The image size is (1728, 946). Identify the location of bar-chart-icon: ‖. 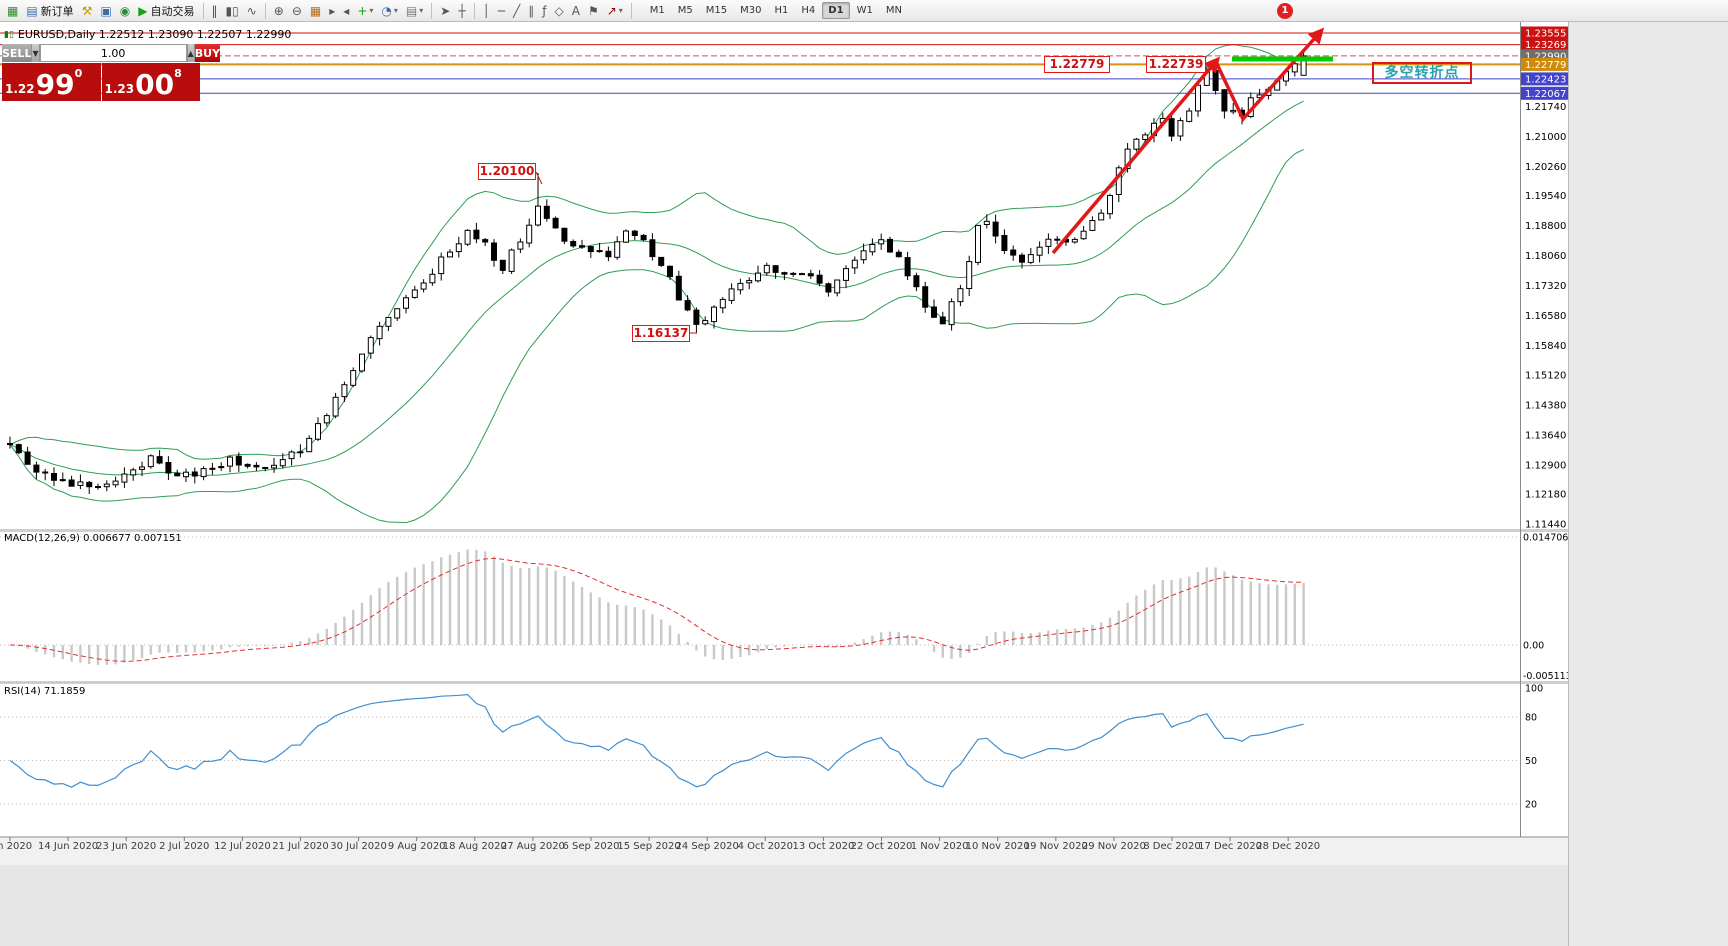
(214, 10).